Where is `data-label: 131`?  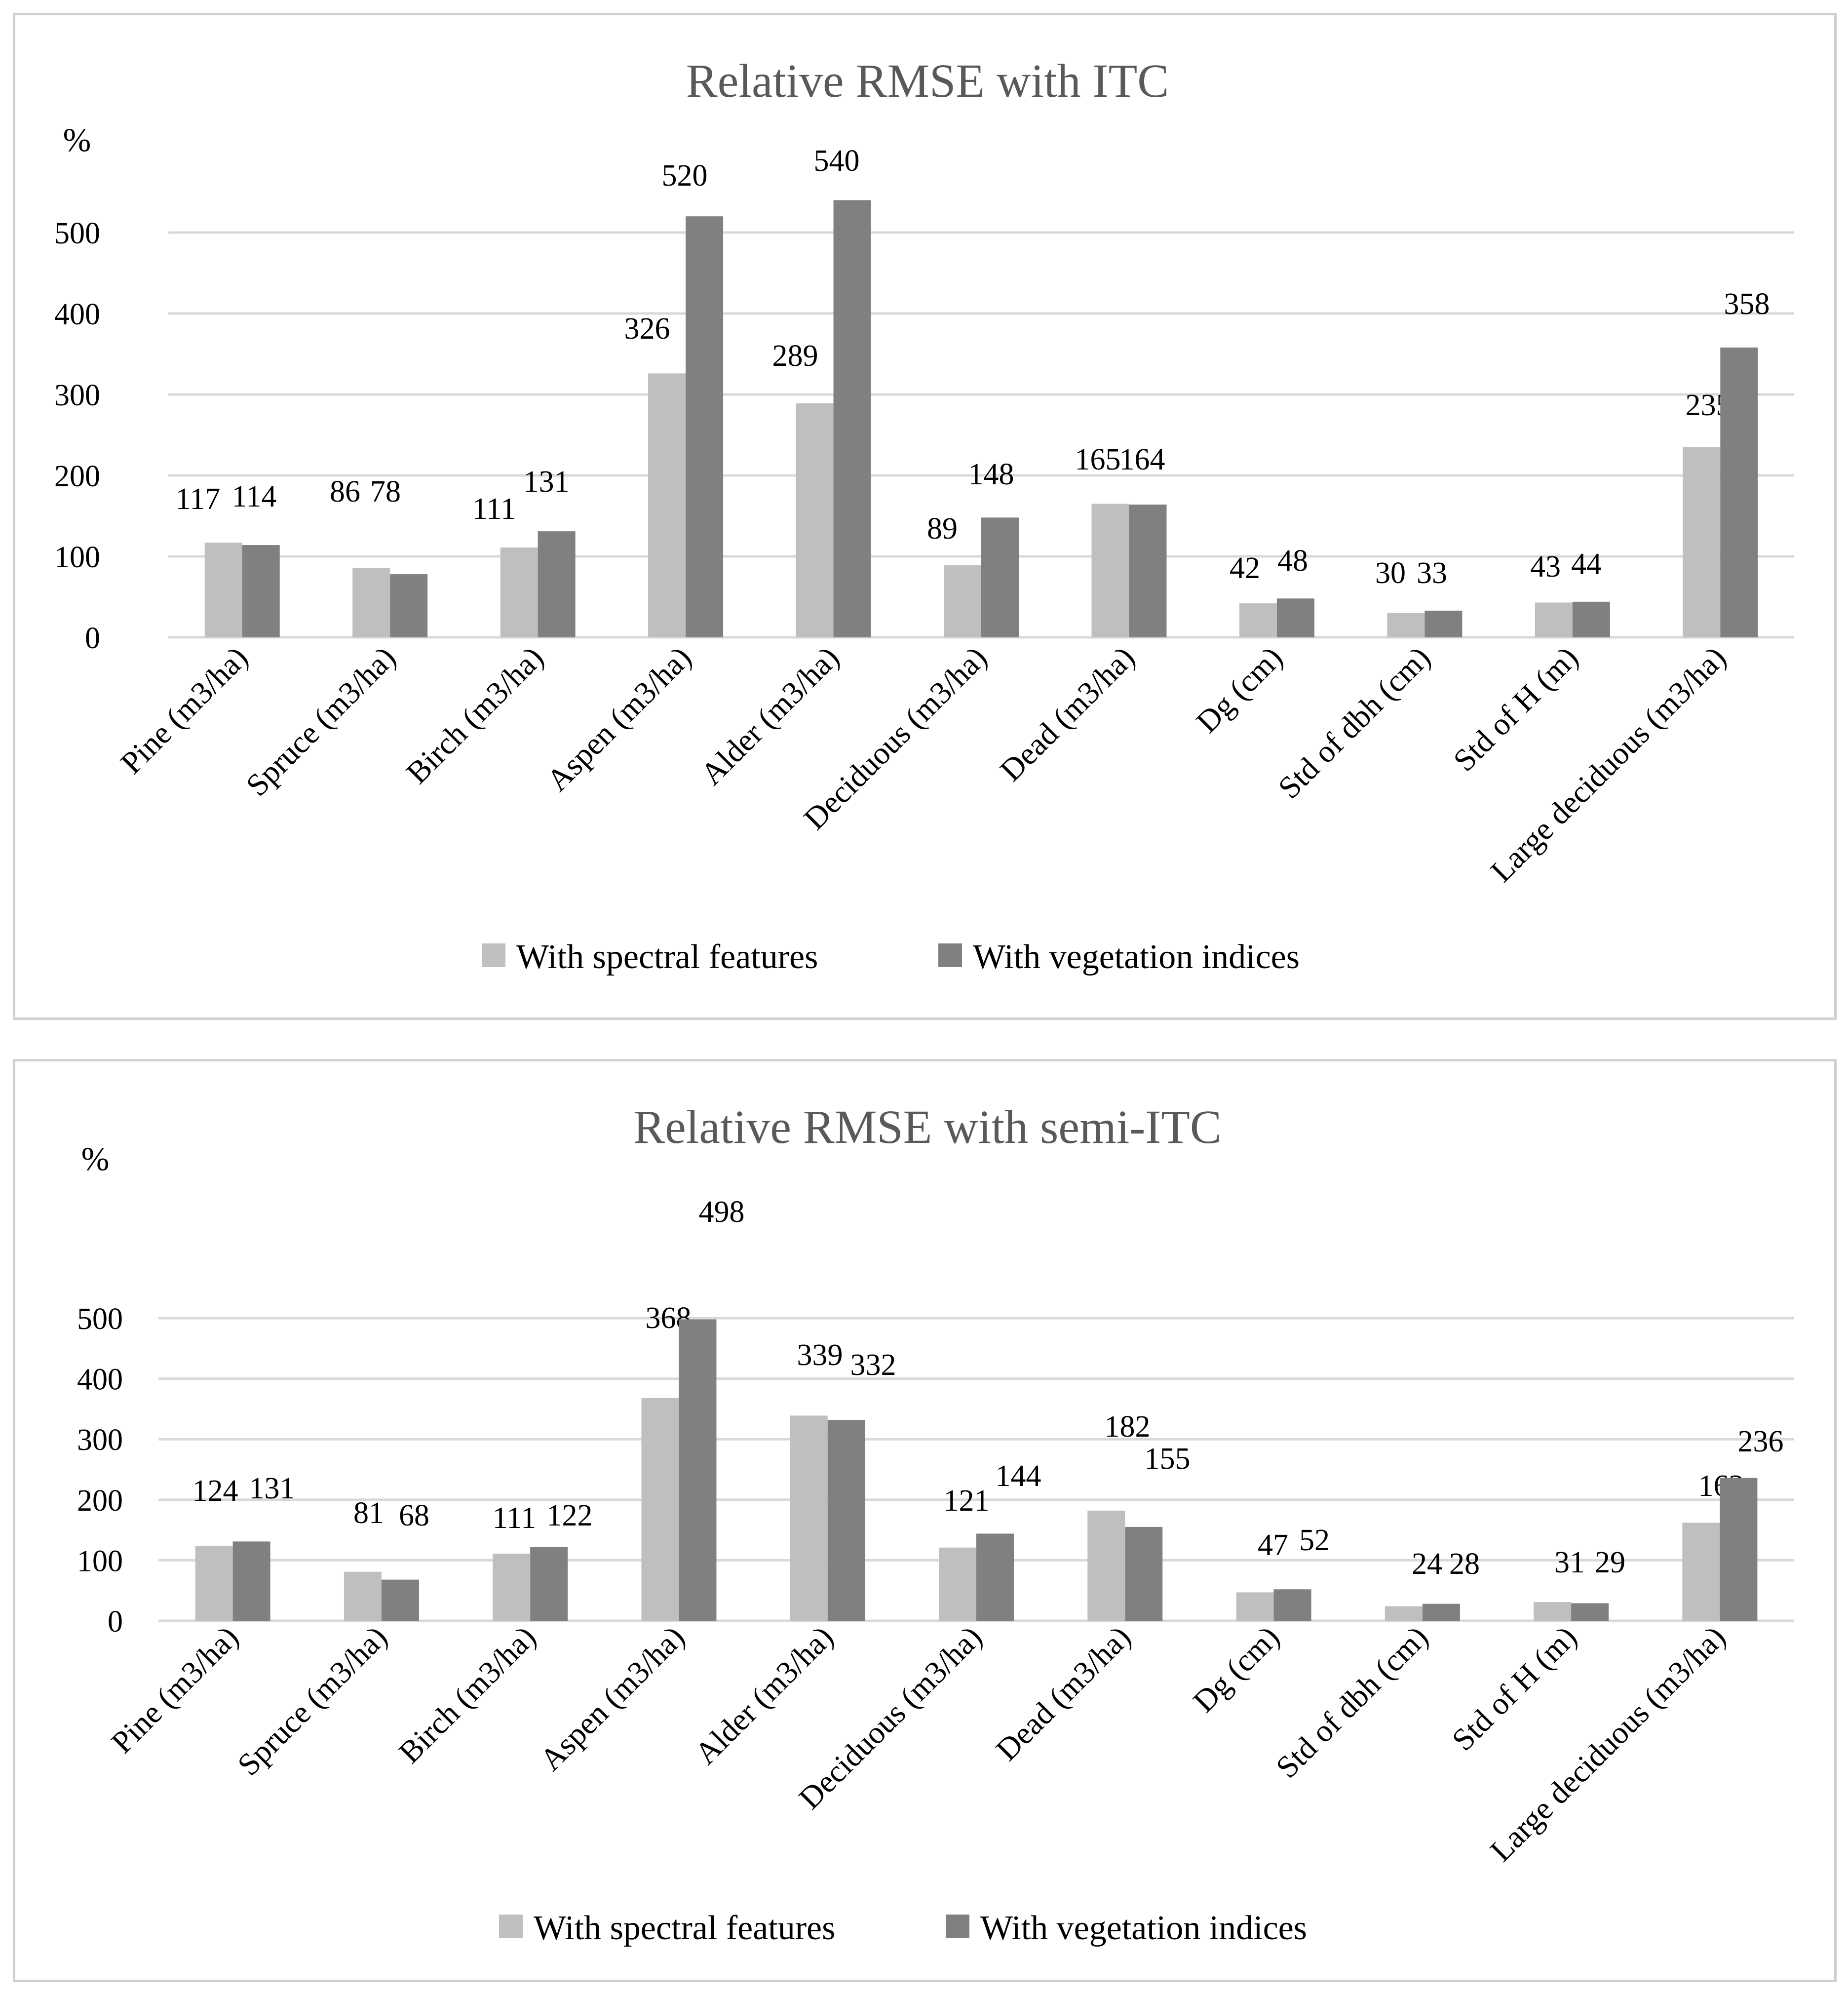 data-label: 131 is located at coordinates (547, 482).